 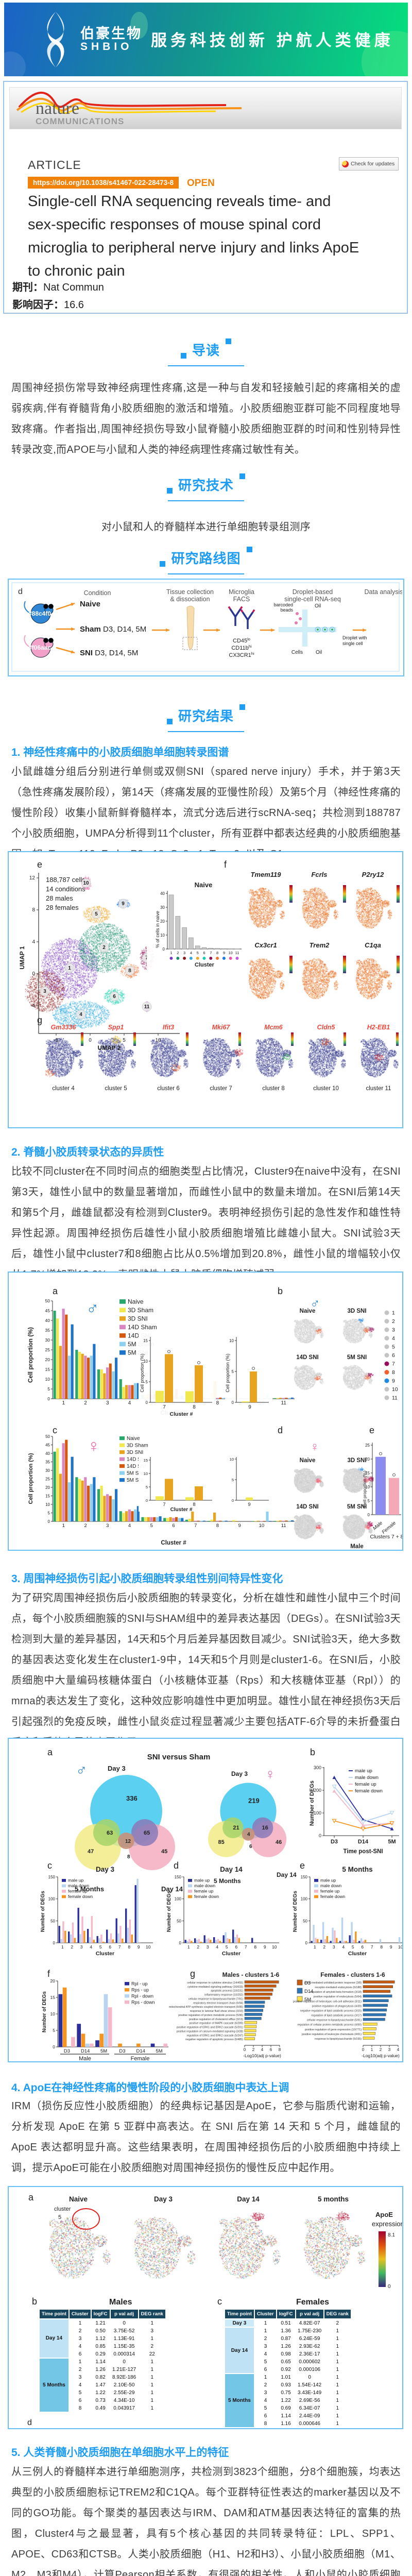 What do you see at coordinates (90, 604) in the screenshot?
I see `svg-text: Naive` at bounding box center [90, 604].